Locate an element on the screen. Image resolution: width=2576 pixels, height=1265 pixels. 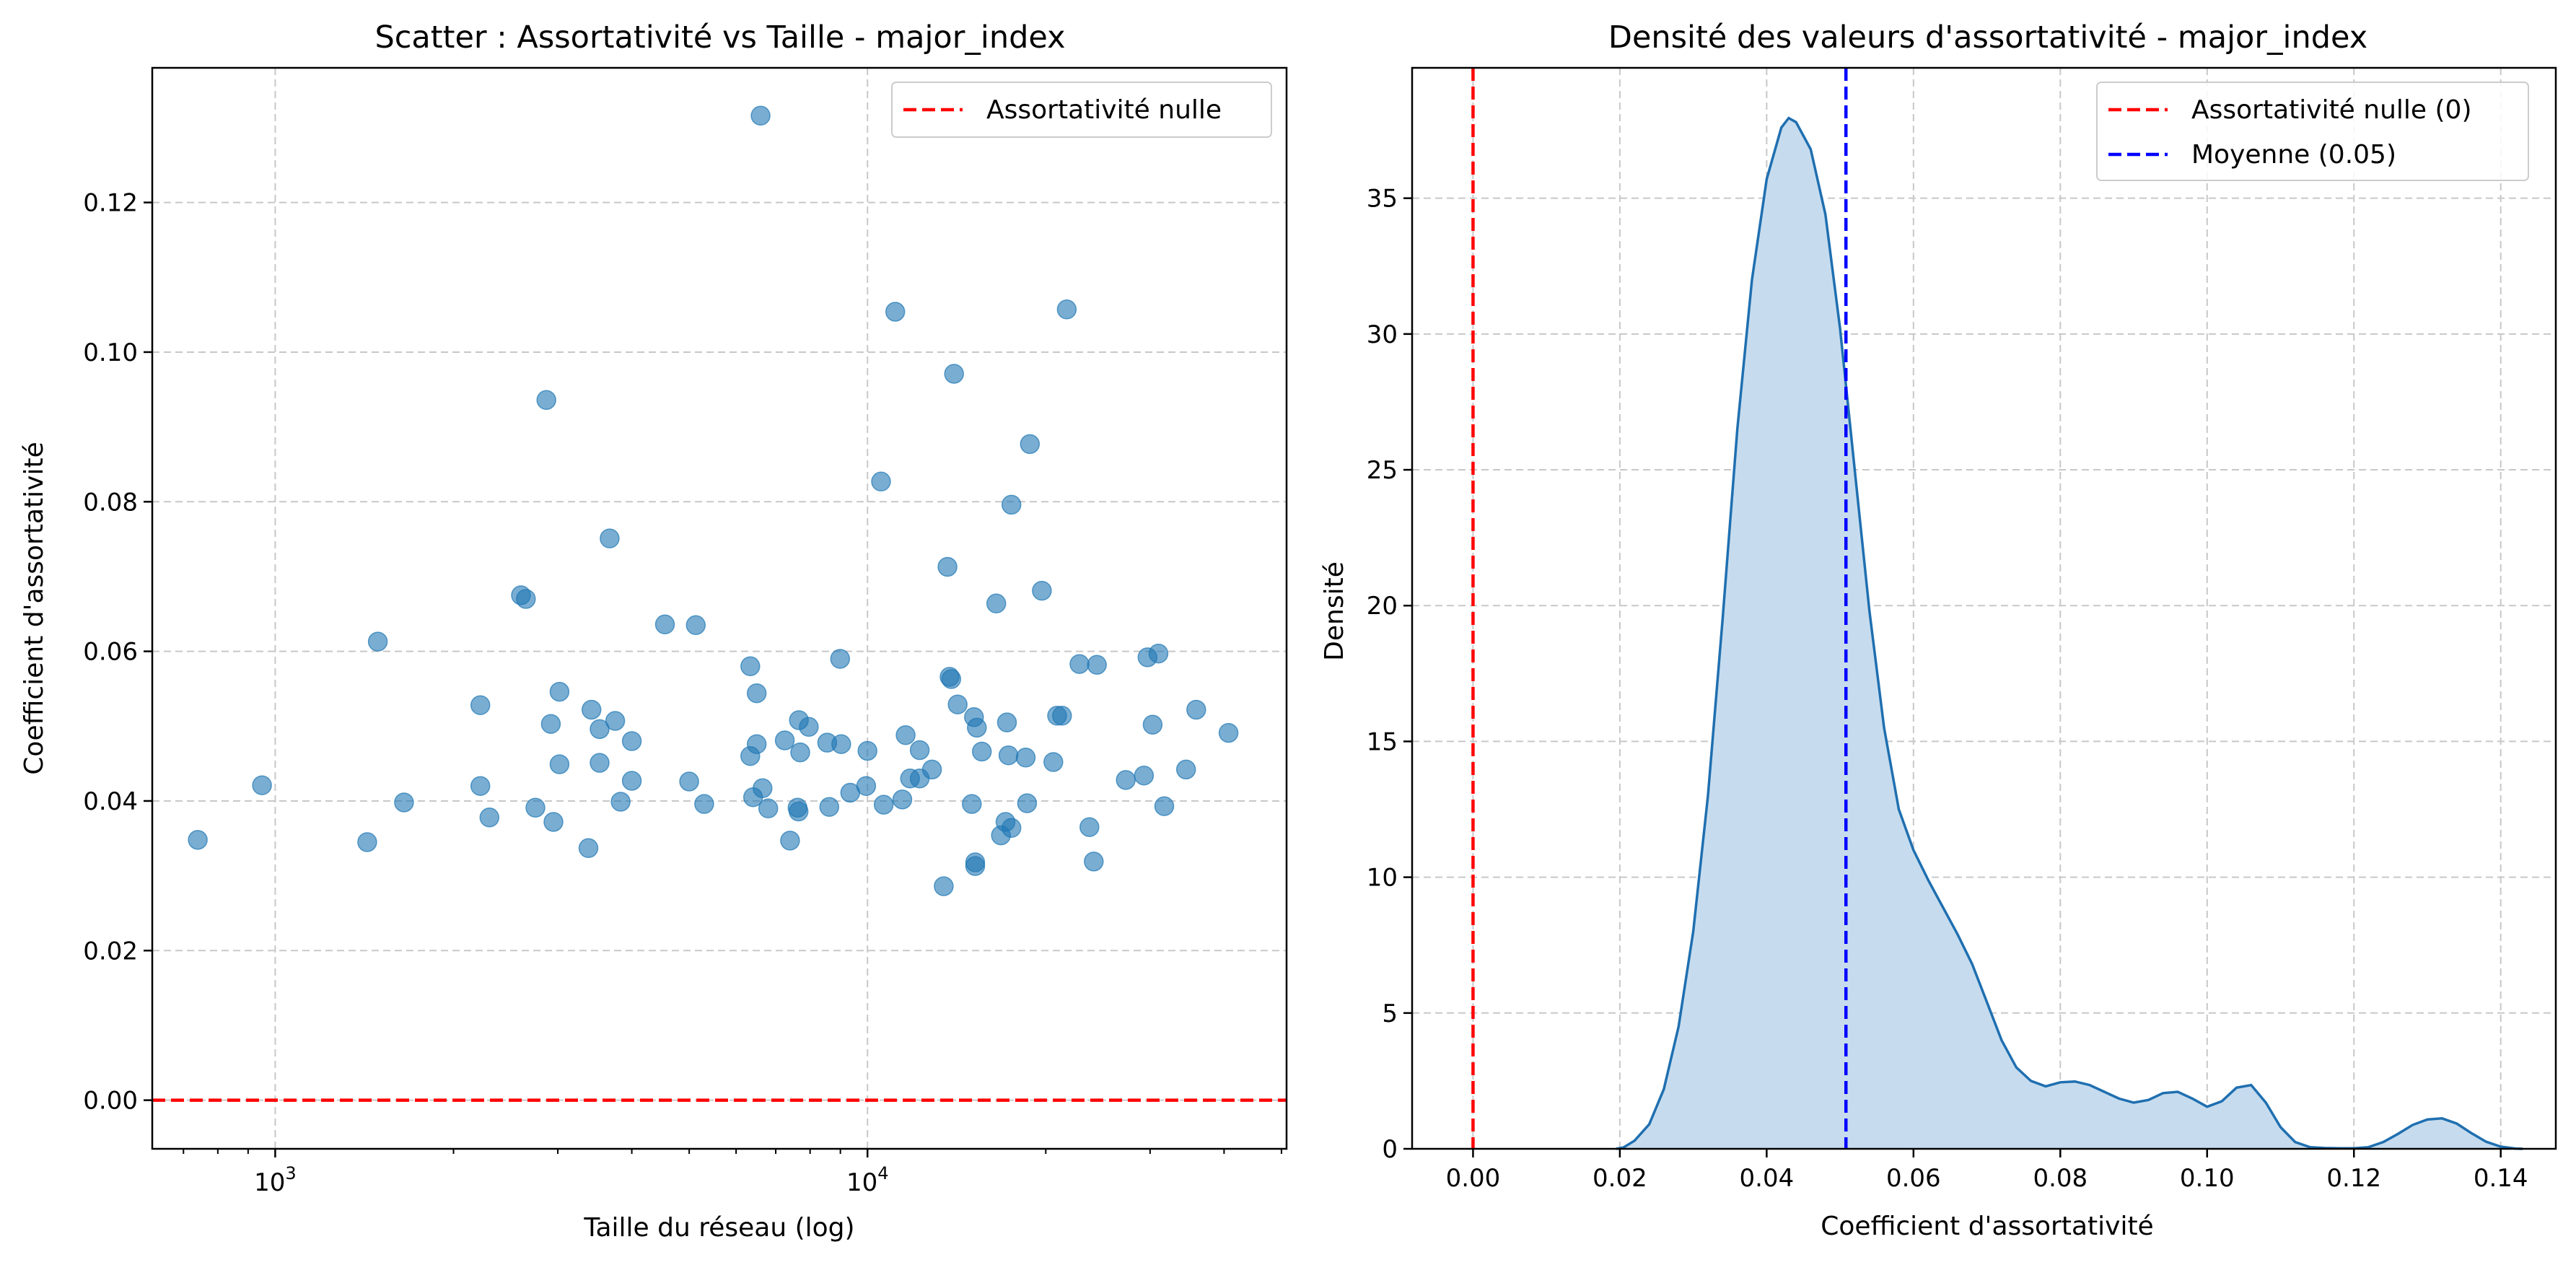
density-xlabel: Coefficient d'assortativité is located at coordinates (1987, 1226).